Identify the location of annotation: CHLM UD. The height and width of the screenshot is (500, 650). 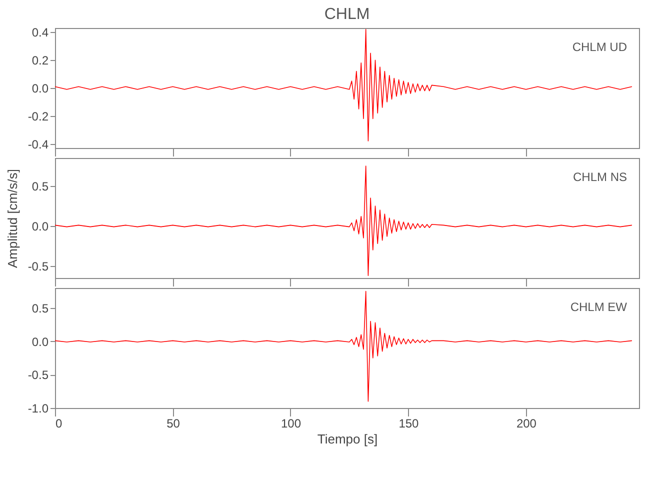
(600, 47).